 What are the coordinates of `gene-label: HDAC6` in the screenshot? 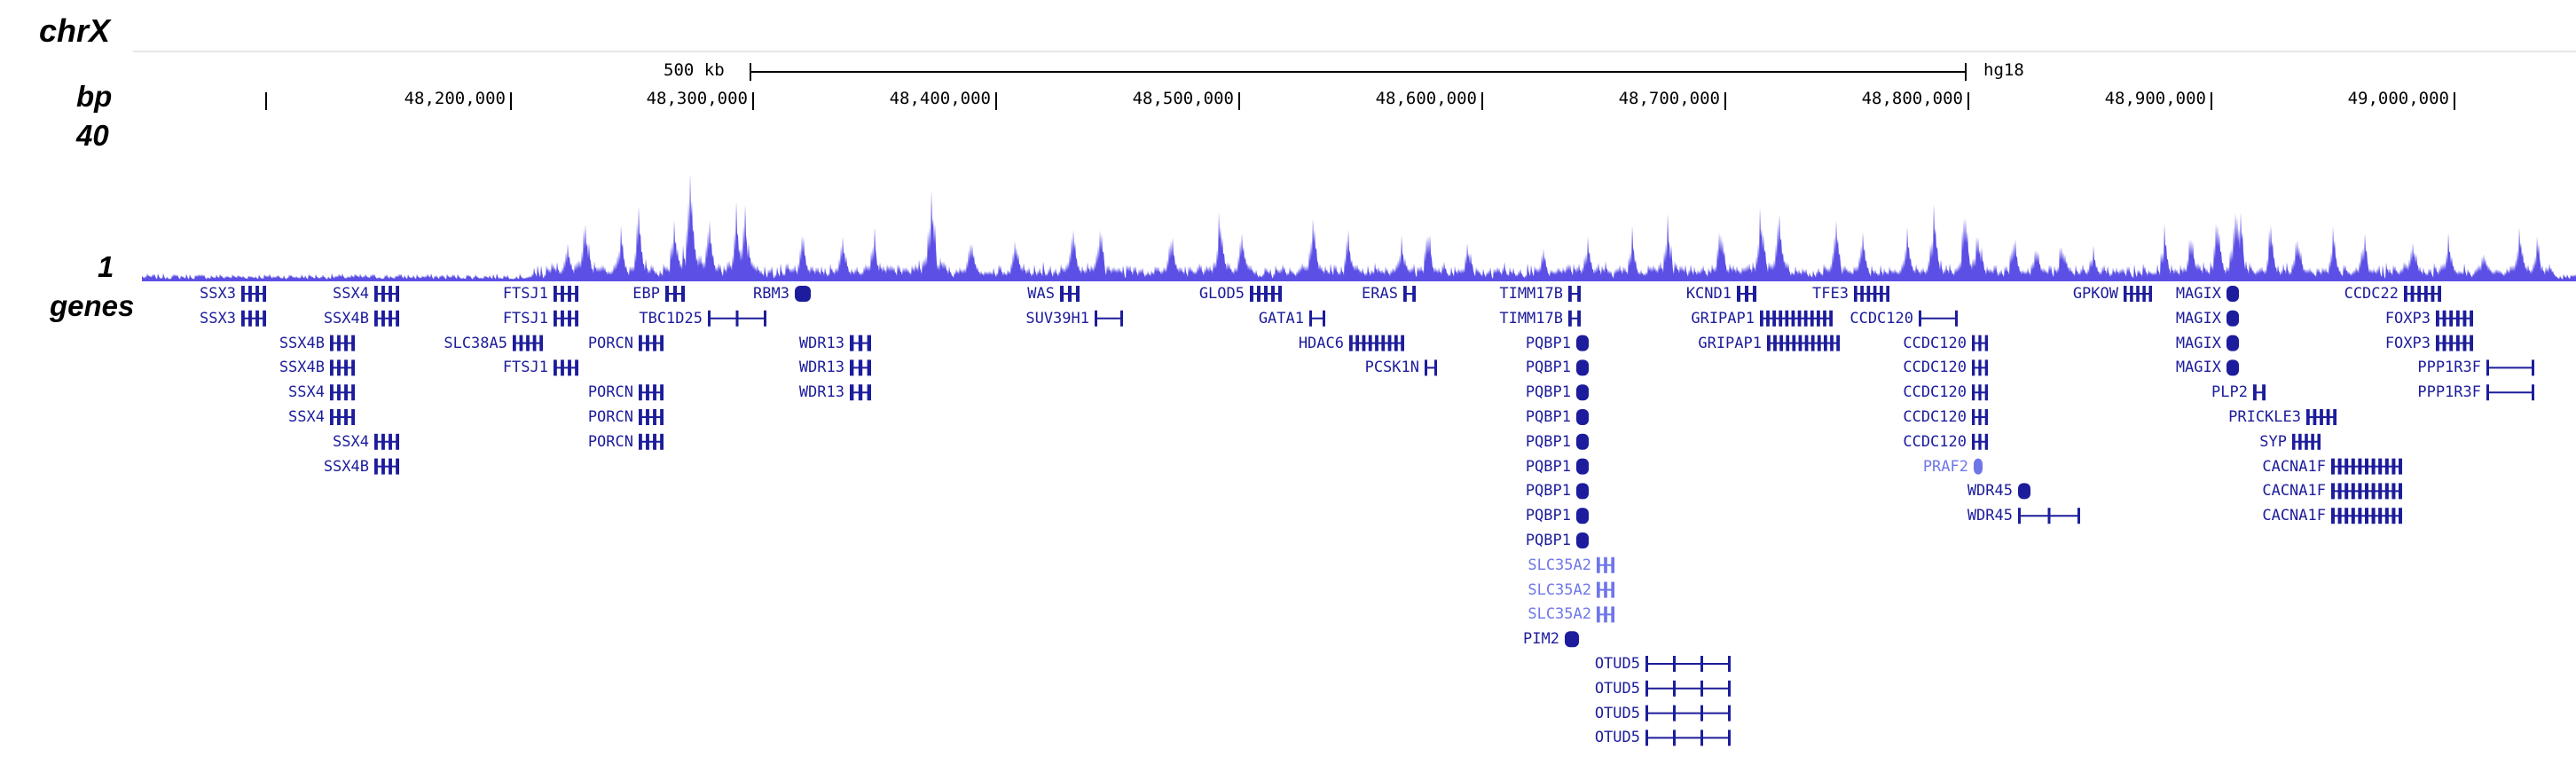 It's located at (1321, 343).